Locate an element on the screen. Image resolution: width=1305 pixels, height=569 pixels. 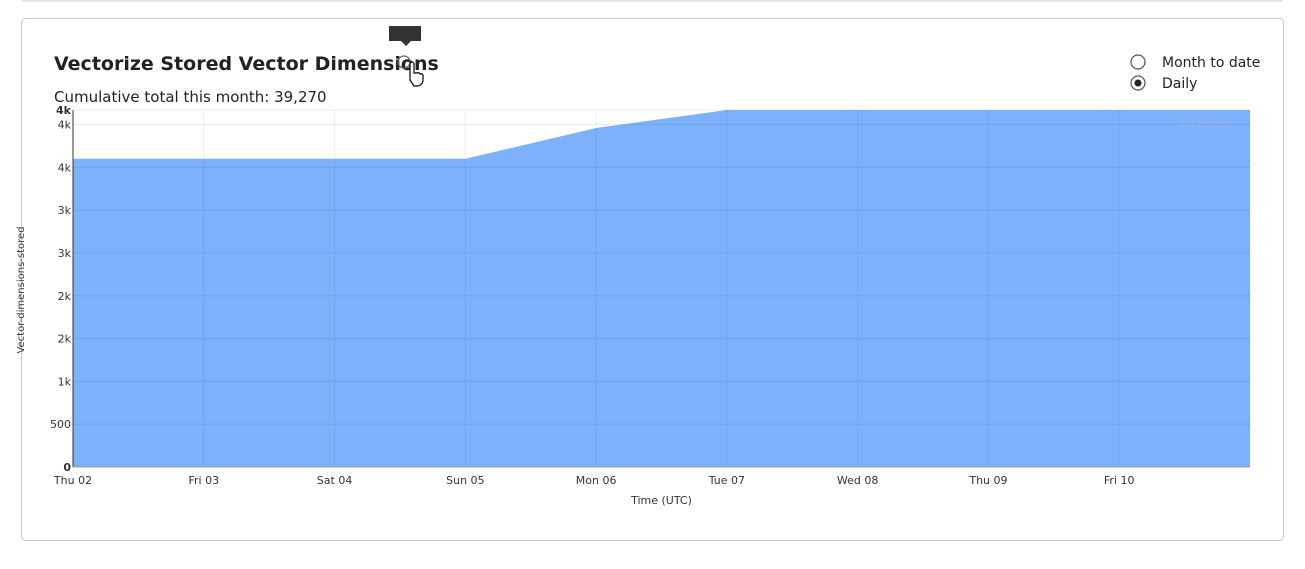
radio is located at coordinates (1138, 62).